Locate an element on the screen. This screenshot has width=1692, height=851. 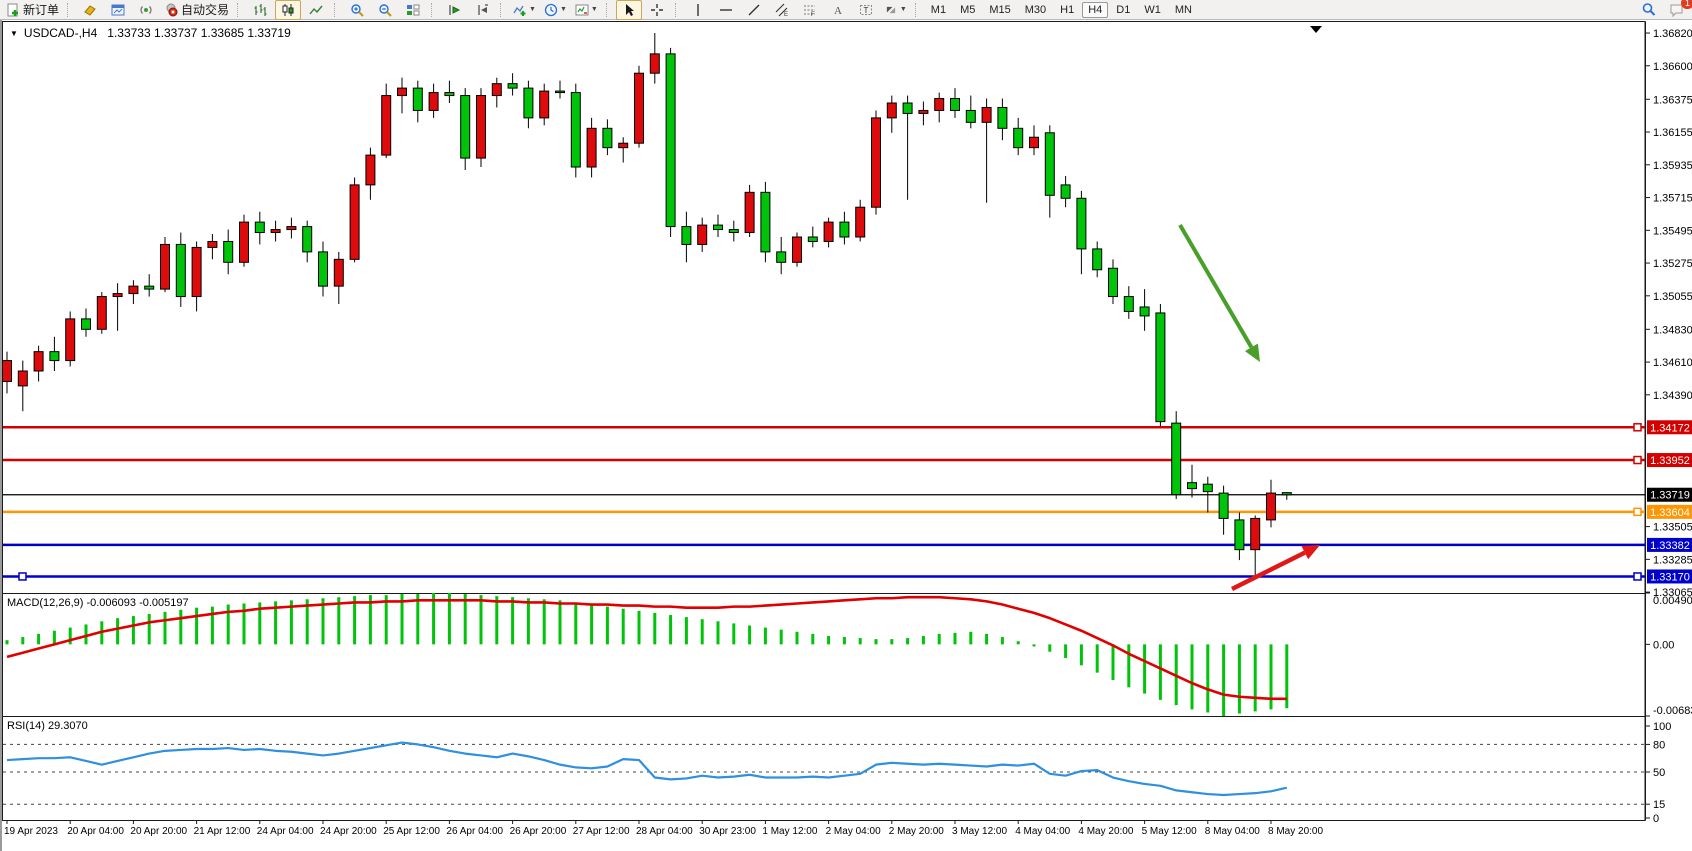
signals-button is located at coordinates (146, 10).